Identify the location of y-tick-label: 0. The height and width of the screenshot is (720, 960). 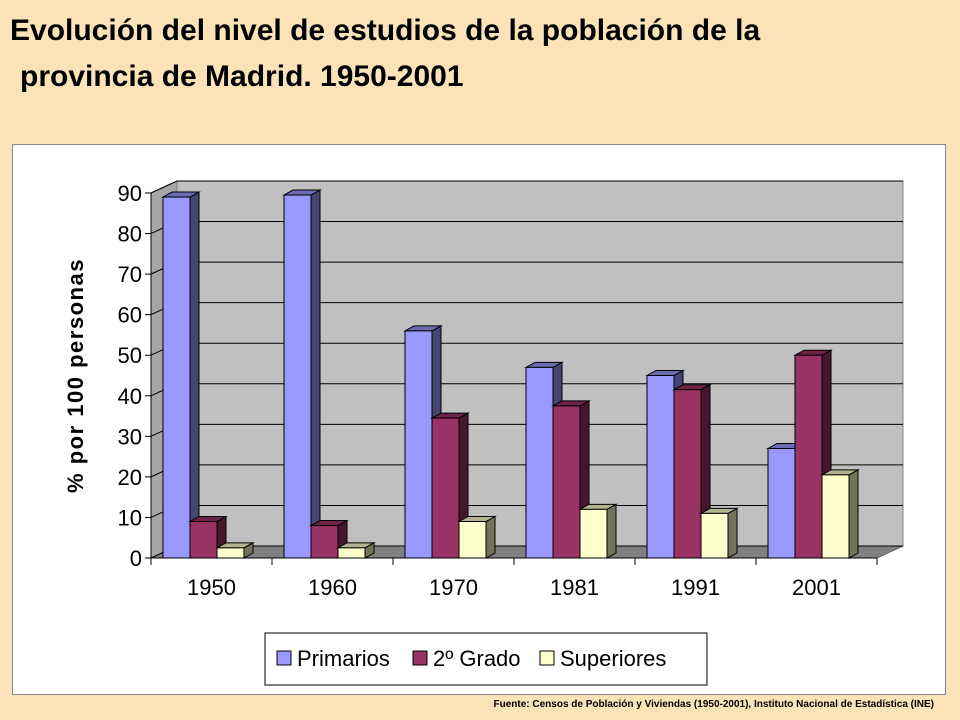
(136, 558).